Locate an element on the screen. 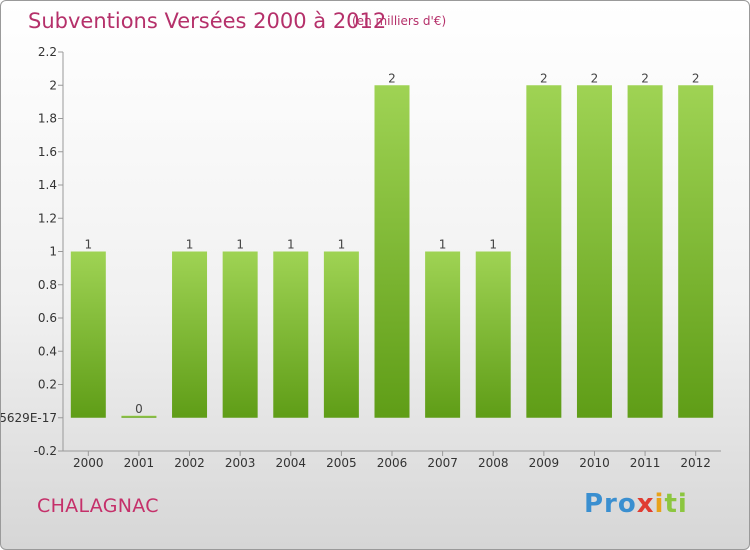  chart-subtitle: (en milliers d'€) is located at coordinates (399, 21).